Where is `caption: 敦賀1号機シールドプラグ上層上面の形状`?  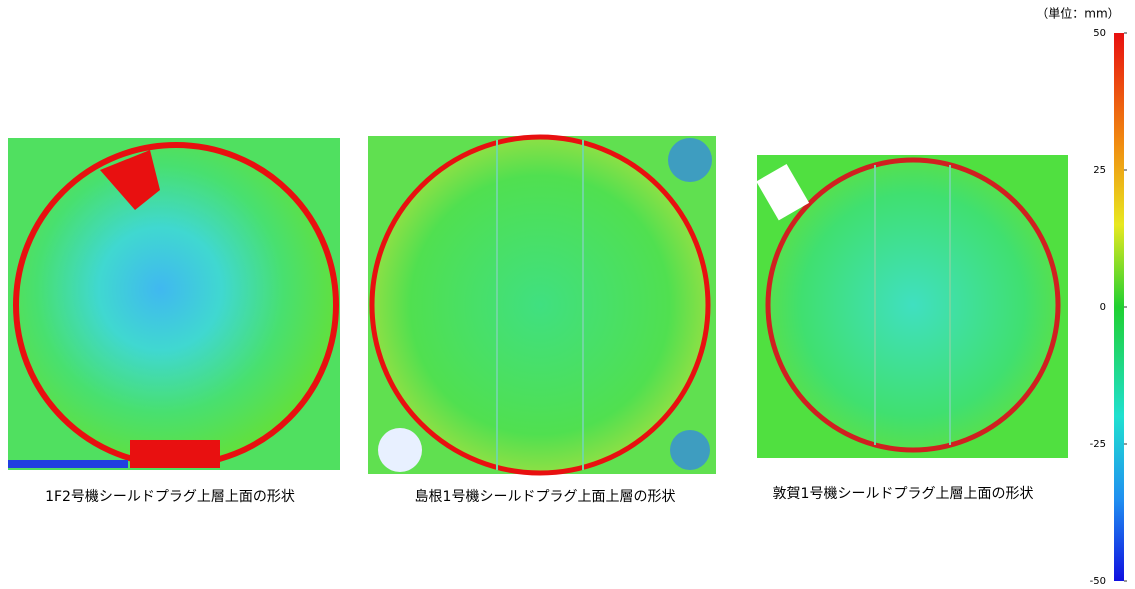 caption: 敦賀1号機シールドプラグ上層上面の形状 is located at coordinates (903, 494).